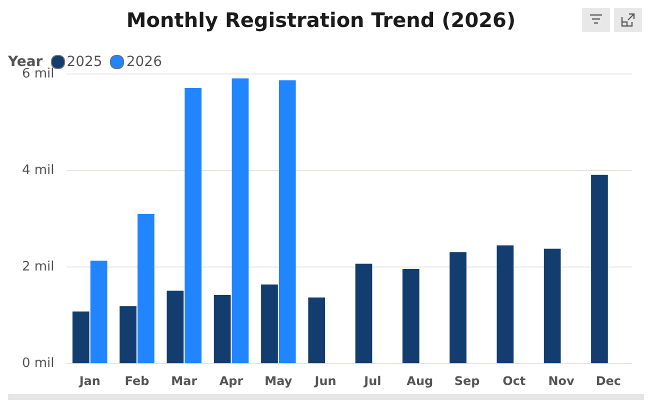 This screenshot has height=402, width=652. I want to click on legend-label: 2025, so click(84, 62).